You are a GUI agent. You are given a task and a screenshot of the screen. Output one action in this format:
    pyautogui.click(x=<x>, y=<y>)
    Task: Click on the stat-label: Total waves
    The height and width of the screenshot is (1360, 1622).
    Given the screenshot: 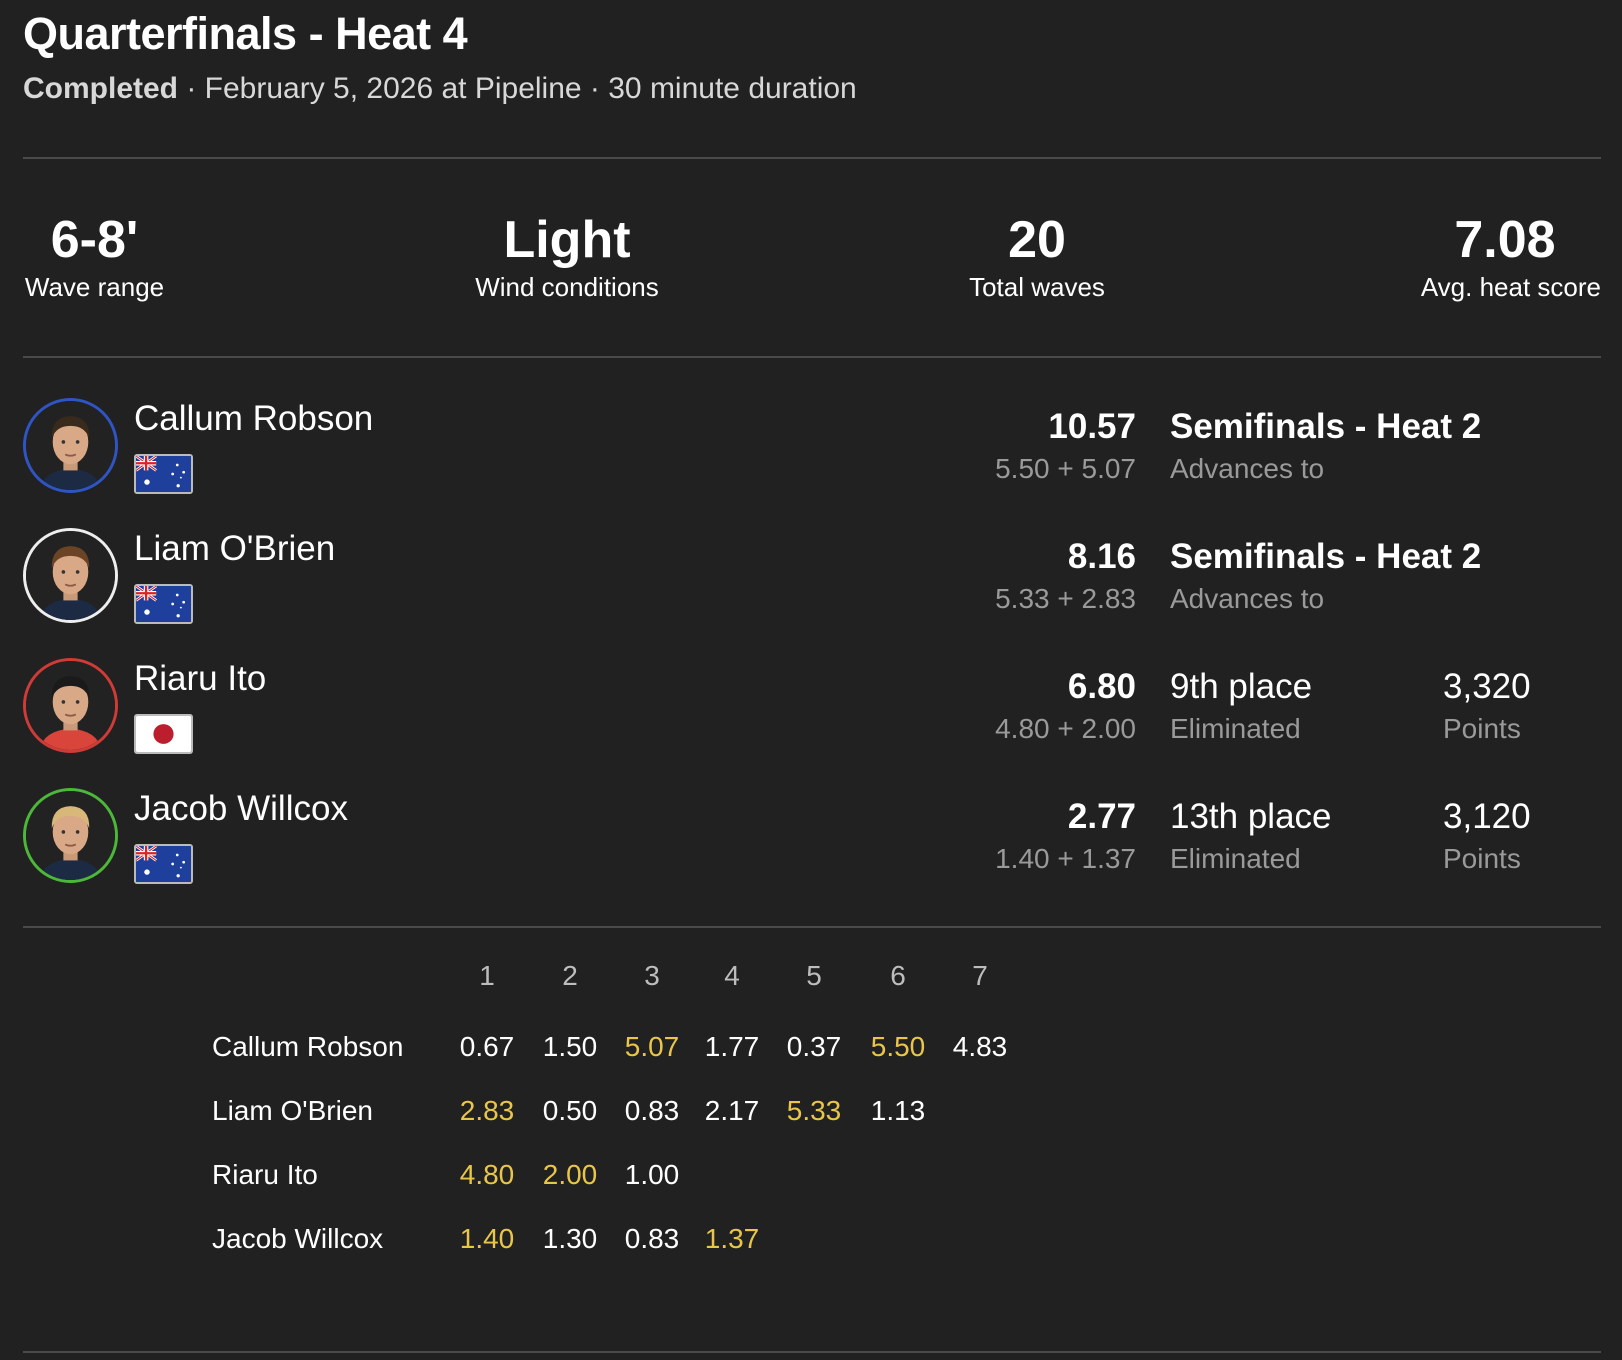 What is the action you would take?
    pyautogui.click(x=1037, y=287)
    